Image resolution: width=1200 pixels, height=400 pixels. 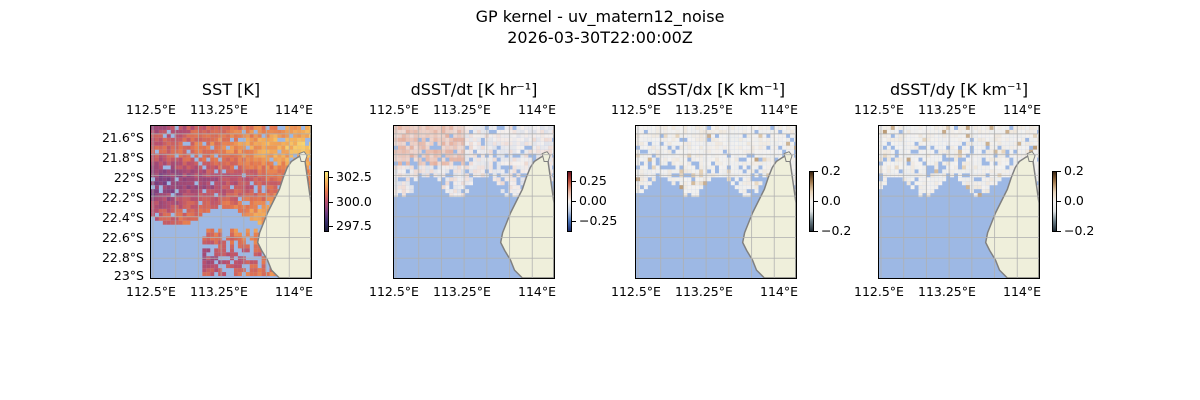 What do you see at coordinates (394, 291) in the screenshot?
I see `bottom-lon-tick: 112.5°E` at bounding box center [394, 291].